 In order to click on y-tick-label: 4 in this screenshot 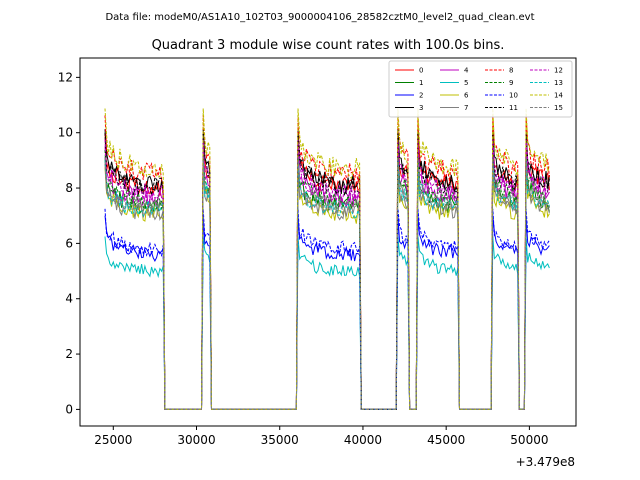, I will do `click(69, 299)`.